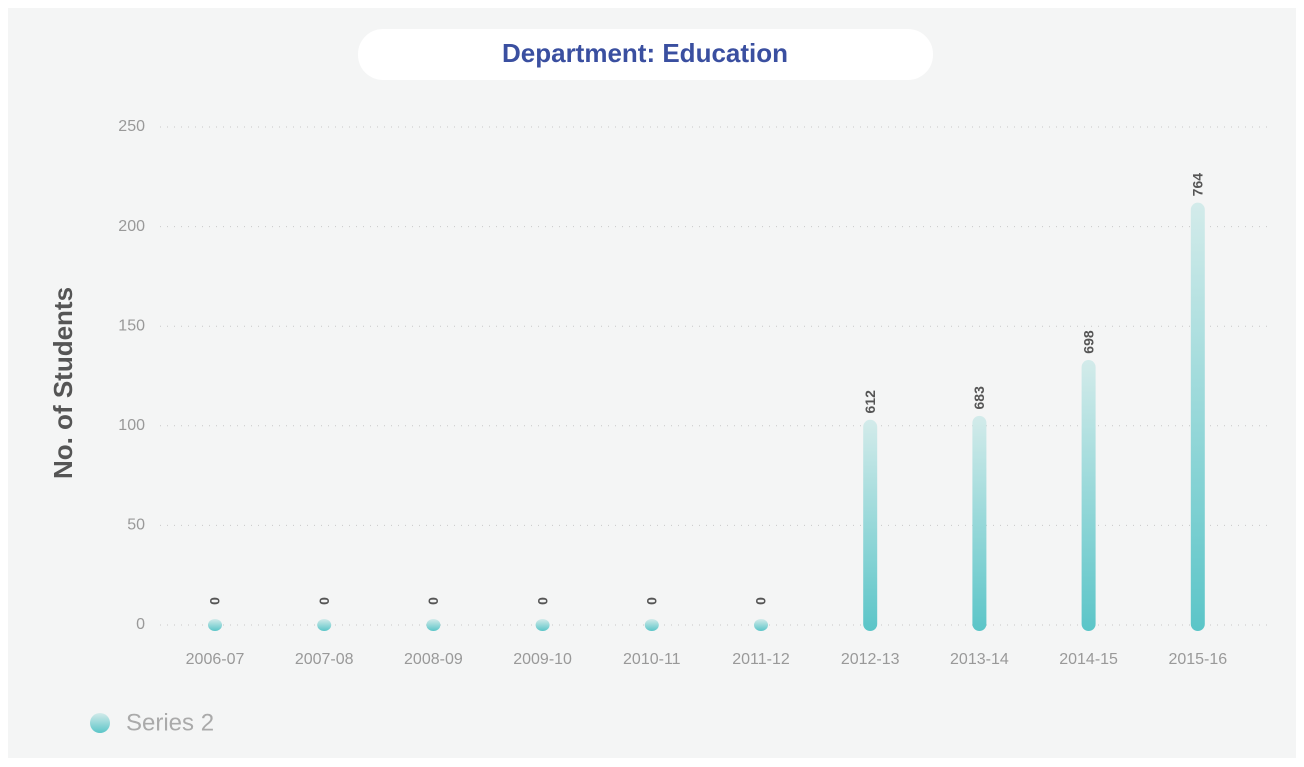  I want to click on chart-title: Department: Education, so click(645, 53).